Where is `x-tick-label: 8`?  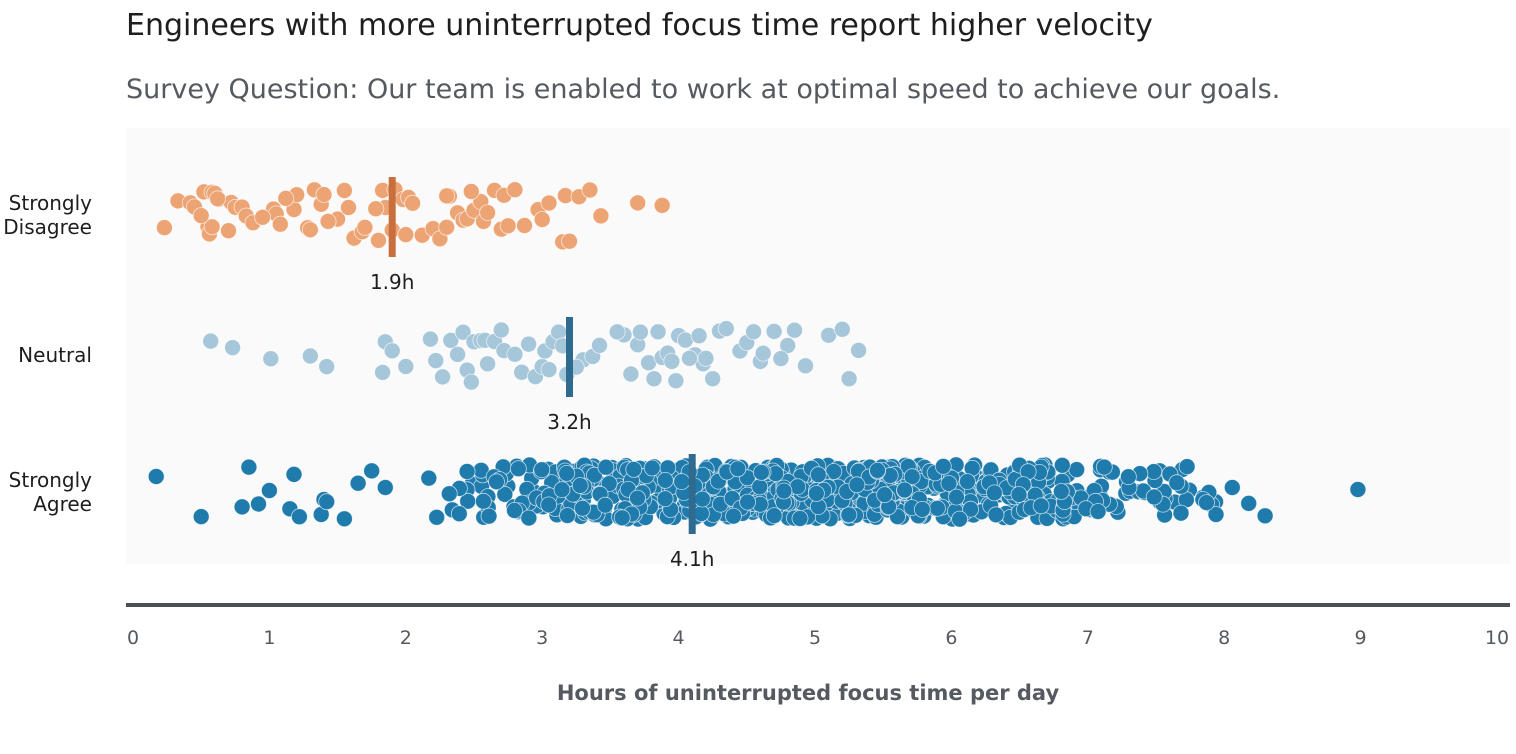
x-tick-label: 8 is located at coordinates (1224, 638).